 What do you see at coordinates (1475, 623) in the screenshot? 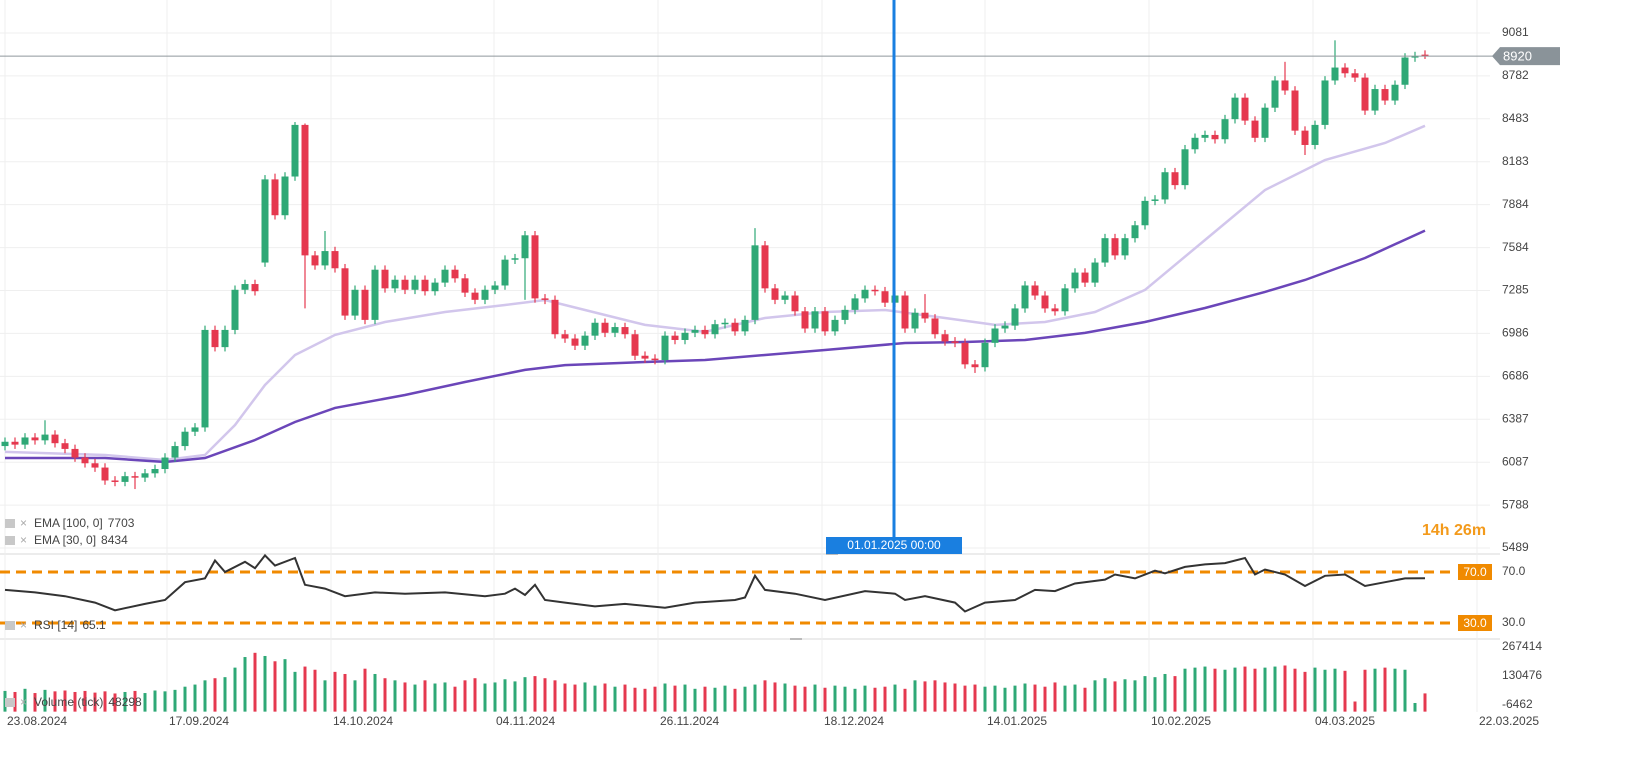
I see `rsi-level-label: 30.0` at bounding box center [1475, 623].